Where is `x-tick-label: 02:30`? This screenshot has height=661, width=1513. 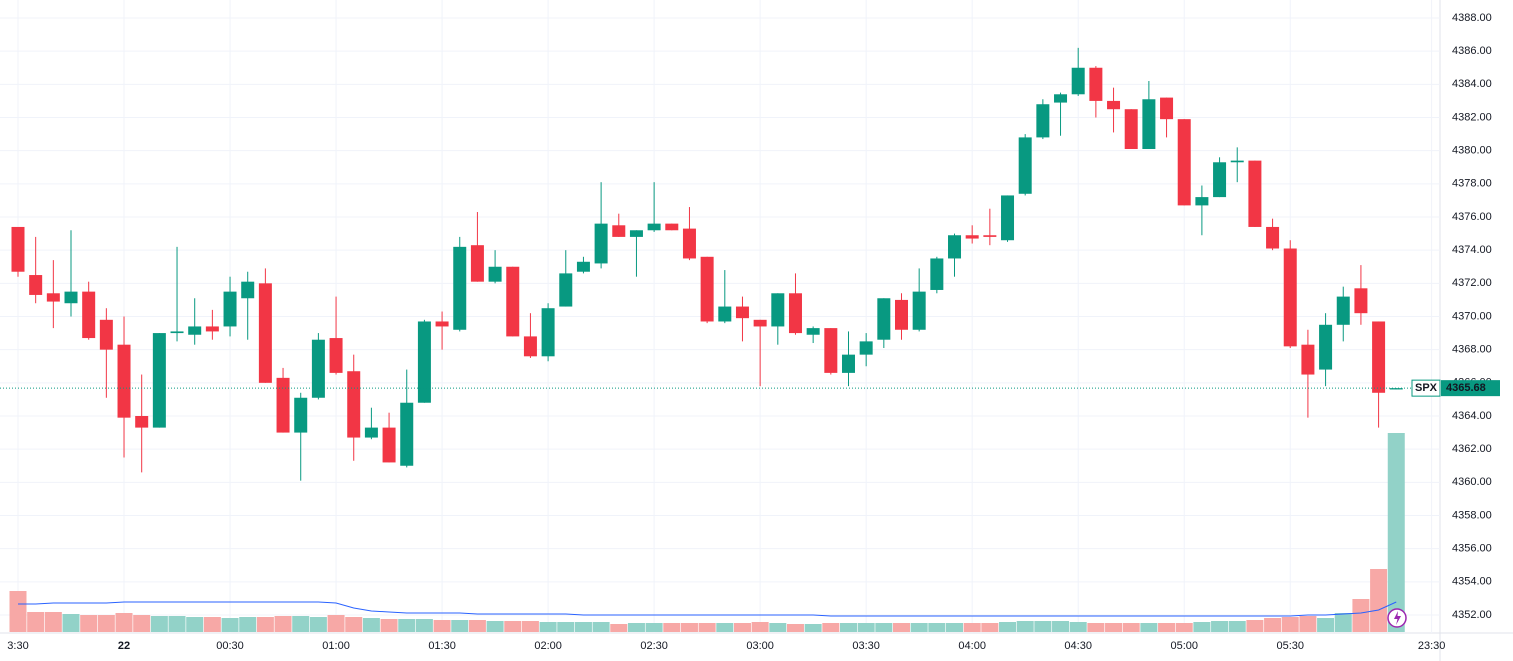
x-tick-label: 02:30 is located at coordinates (654, 646).